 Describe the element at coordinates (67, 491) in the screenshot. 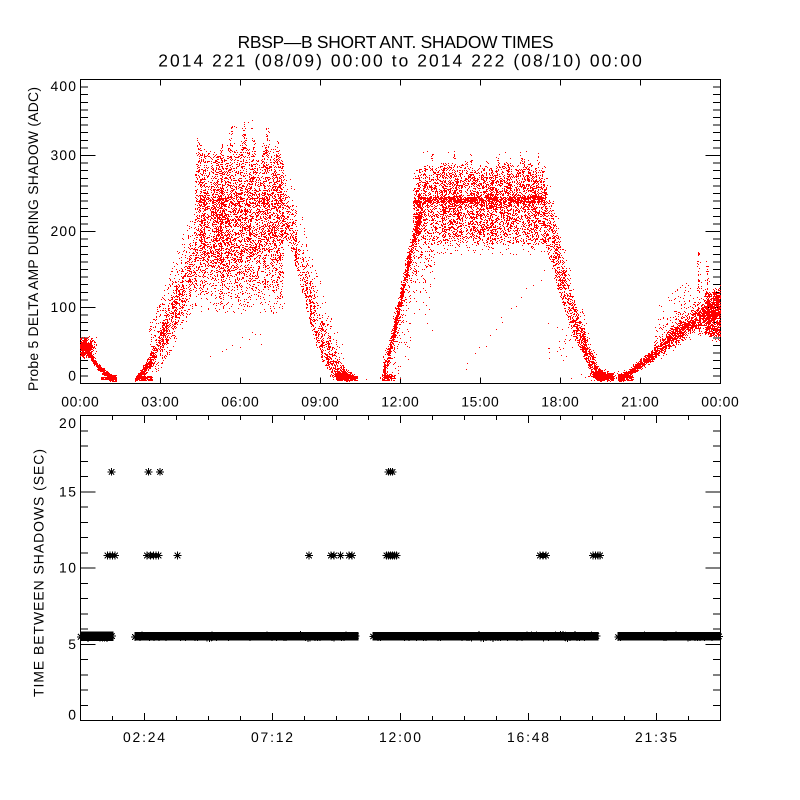

I see `svg-text: 15` at that location.